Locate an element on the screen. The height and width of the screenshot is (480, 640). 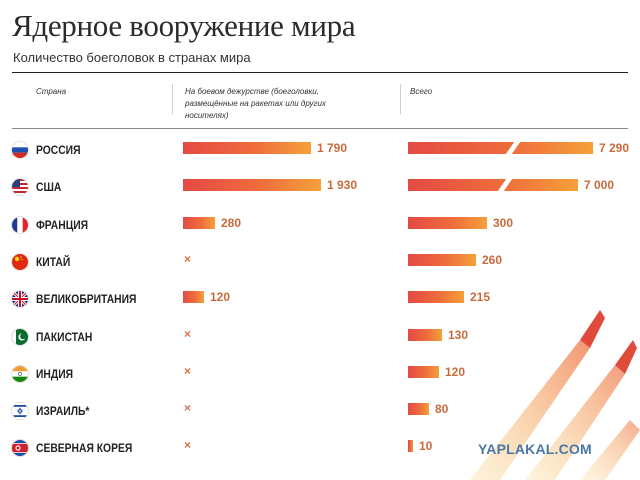
total-value-label: 120 is located at coordinates (455, 371).